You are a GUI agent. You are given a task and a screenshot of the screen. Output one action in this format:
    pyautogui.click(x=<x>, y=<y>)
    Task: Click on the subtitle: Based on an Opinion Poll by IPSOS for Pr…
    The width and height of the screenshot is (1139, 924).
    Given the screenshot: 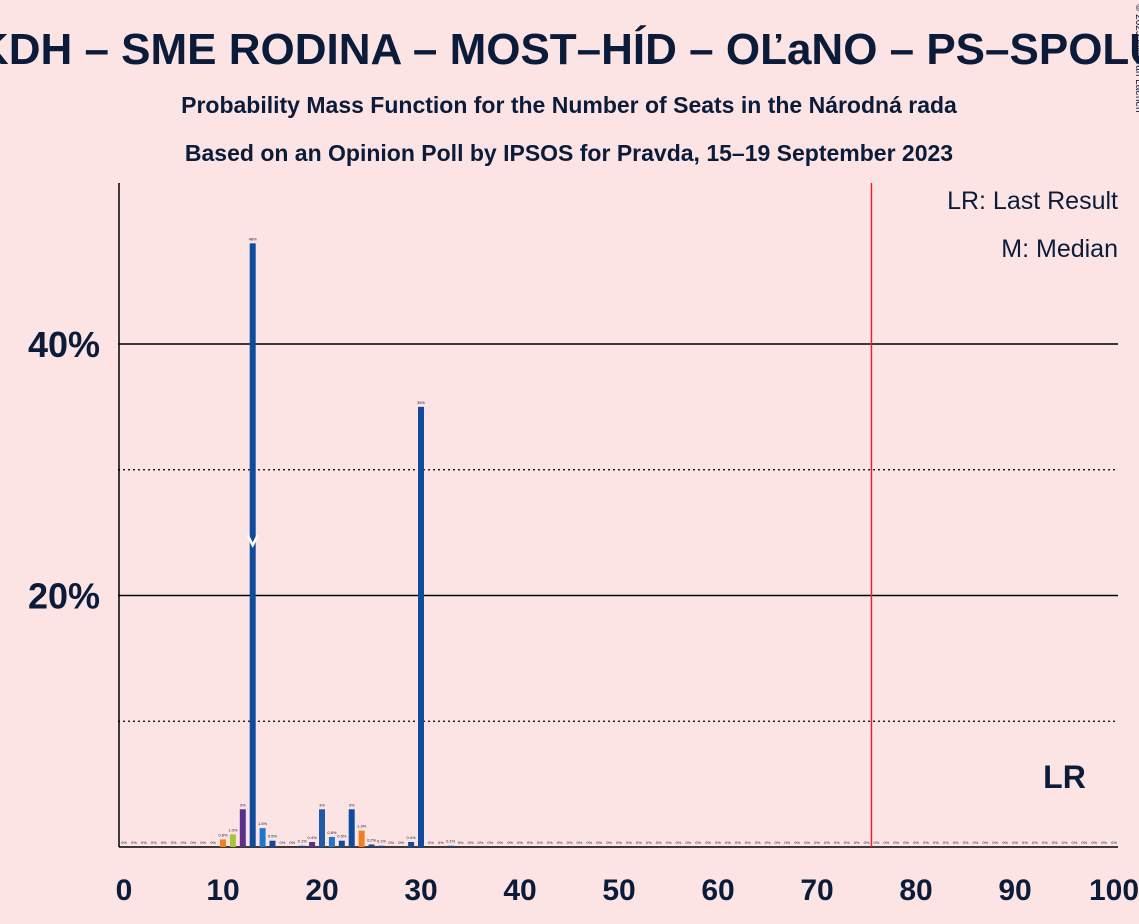 What is the action you would take?
    pyautogui.click(x=569, y=153)
    